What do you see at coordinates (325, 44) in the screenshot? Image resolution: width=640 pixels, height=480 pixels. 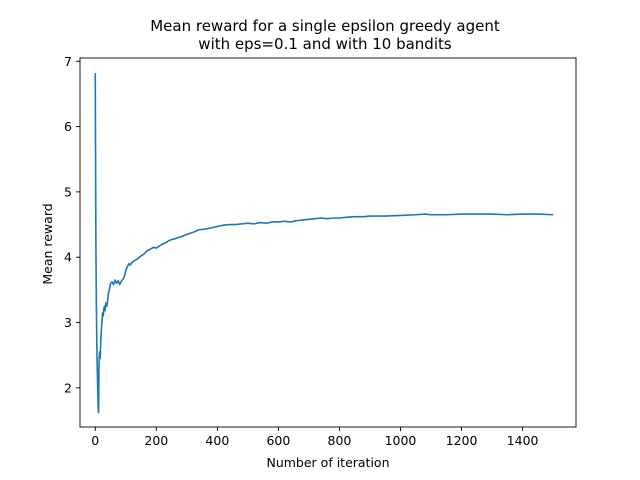 I see `chart-title-line-2: with eps=0.1 and with 10 bandits` at bounding box center [325, 44].